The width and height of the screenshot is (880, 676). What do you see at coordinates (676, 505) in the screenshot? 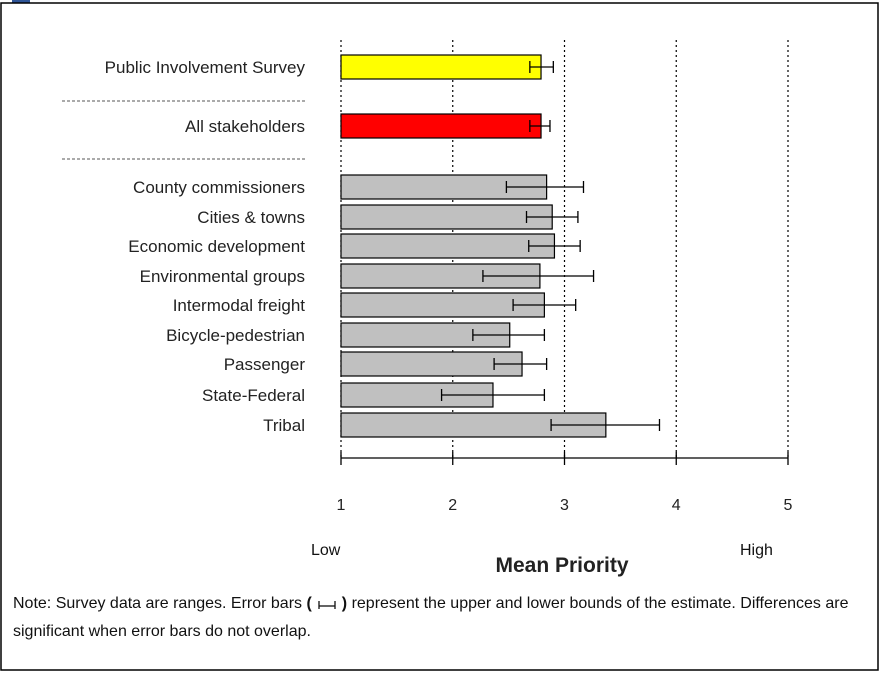
I see `x-tick-label: 4` at bounding box center [676, 505].